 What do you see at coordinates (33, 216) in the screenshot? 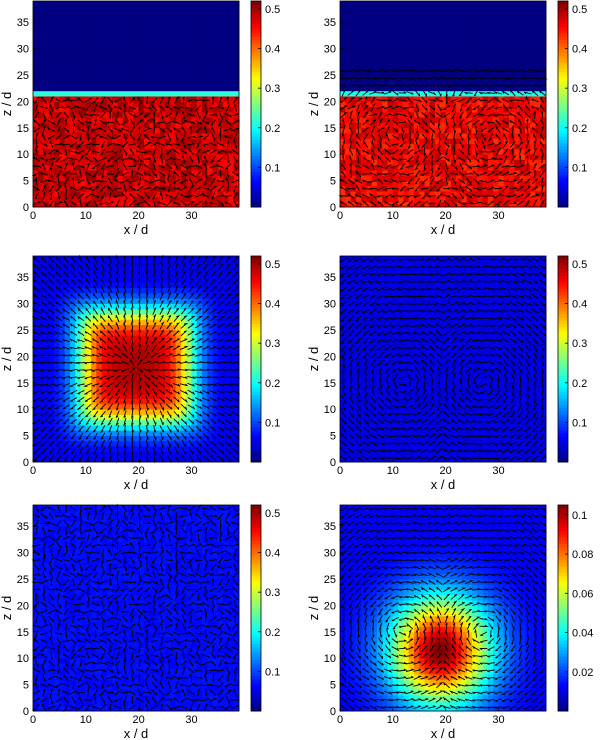
I see `x-tick-label: 0` at bounding box center [33, 216].